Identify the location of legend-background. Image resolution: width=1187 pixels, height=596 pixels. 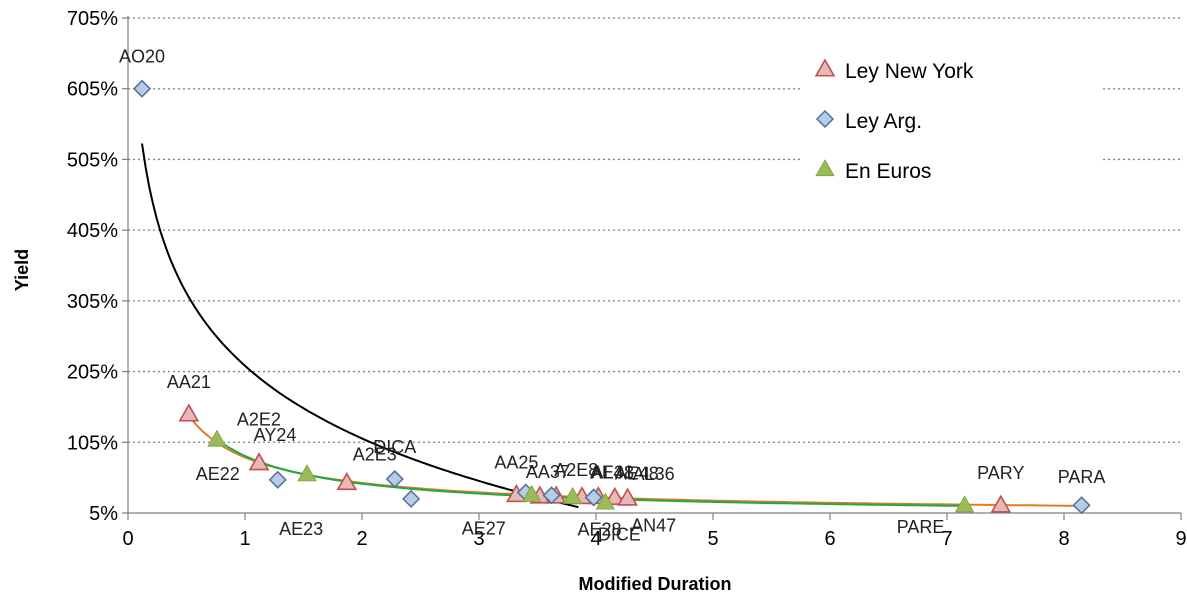
(953, 120).